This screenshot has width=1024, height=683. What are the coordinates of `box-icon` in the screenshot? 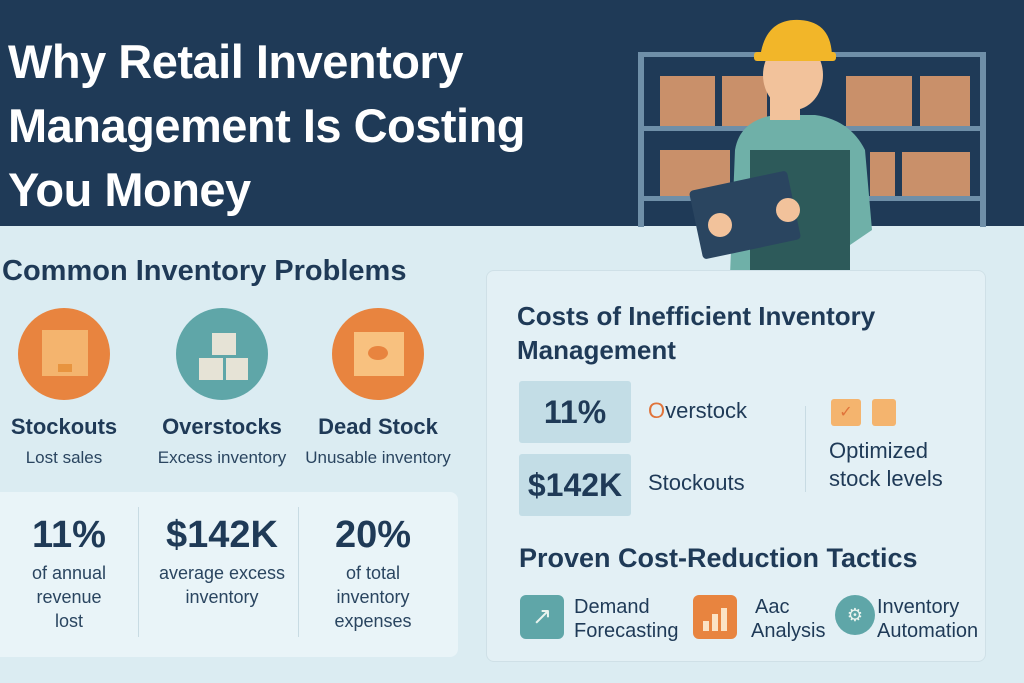 It's located at (64, 354).